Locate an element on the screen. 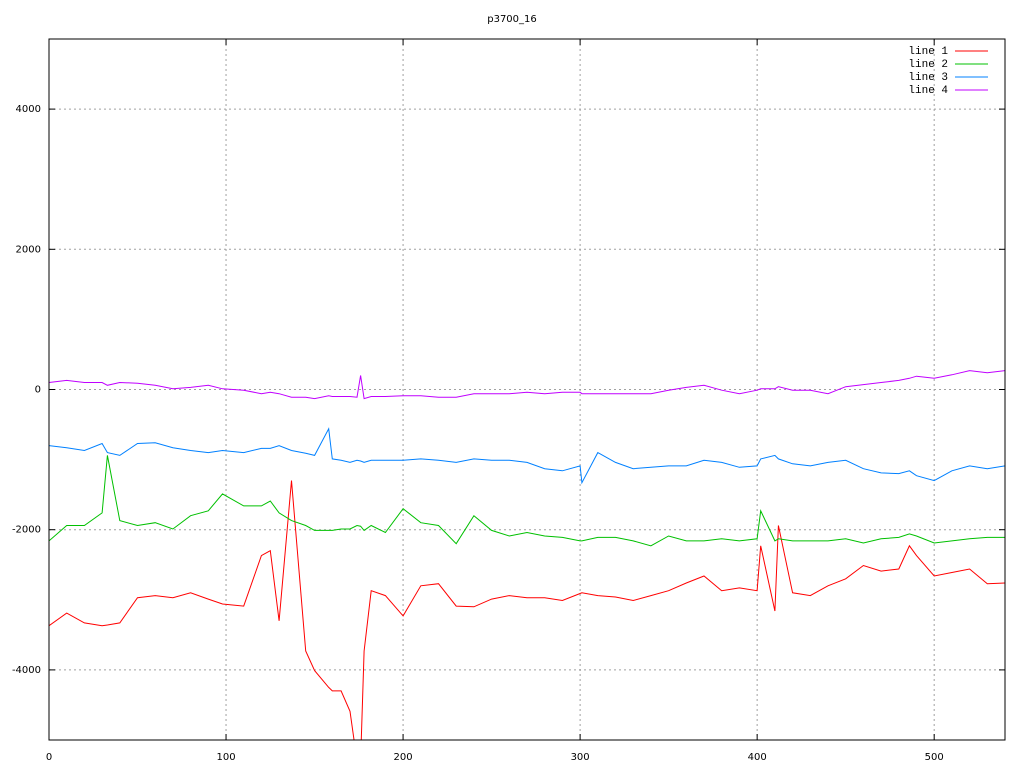  chart-title: p3700_16 is located at coordinates (512, 19).